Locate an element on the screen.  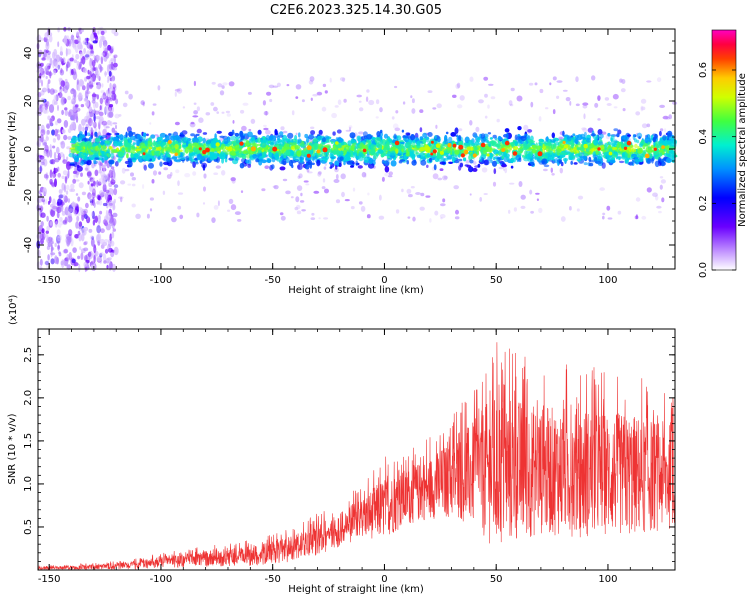
y-tick-label: 20 is located at coordinates (28, 101).